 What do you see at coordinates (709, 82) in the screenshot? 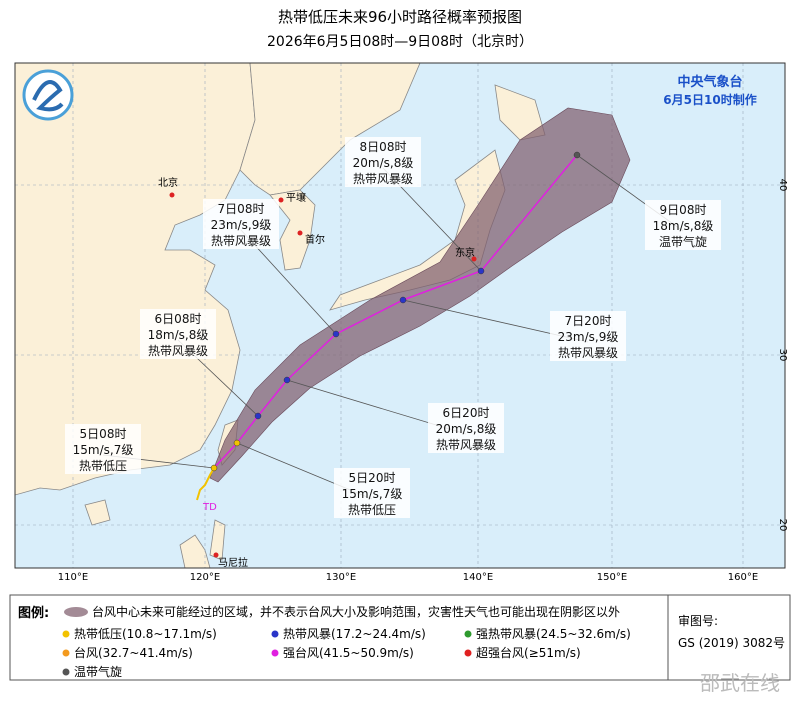
I see `agency-name: 中央气象台` at bounding box center [709, 82].